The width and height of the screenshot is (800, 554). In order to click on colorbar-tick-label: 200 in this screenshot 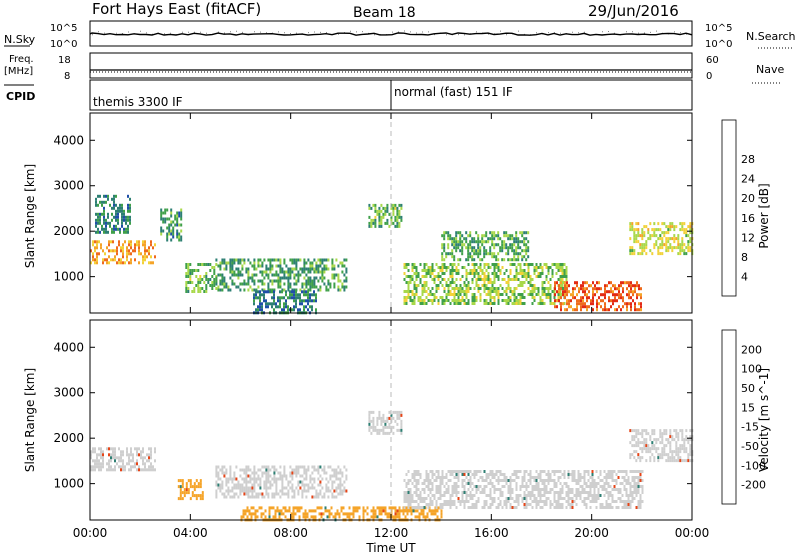, I will do `click(751, 349)`.